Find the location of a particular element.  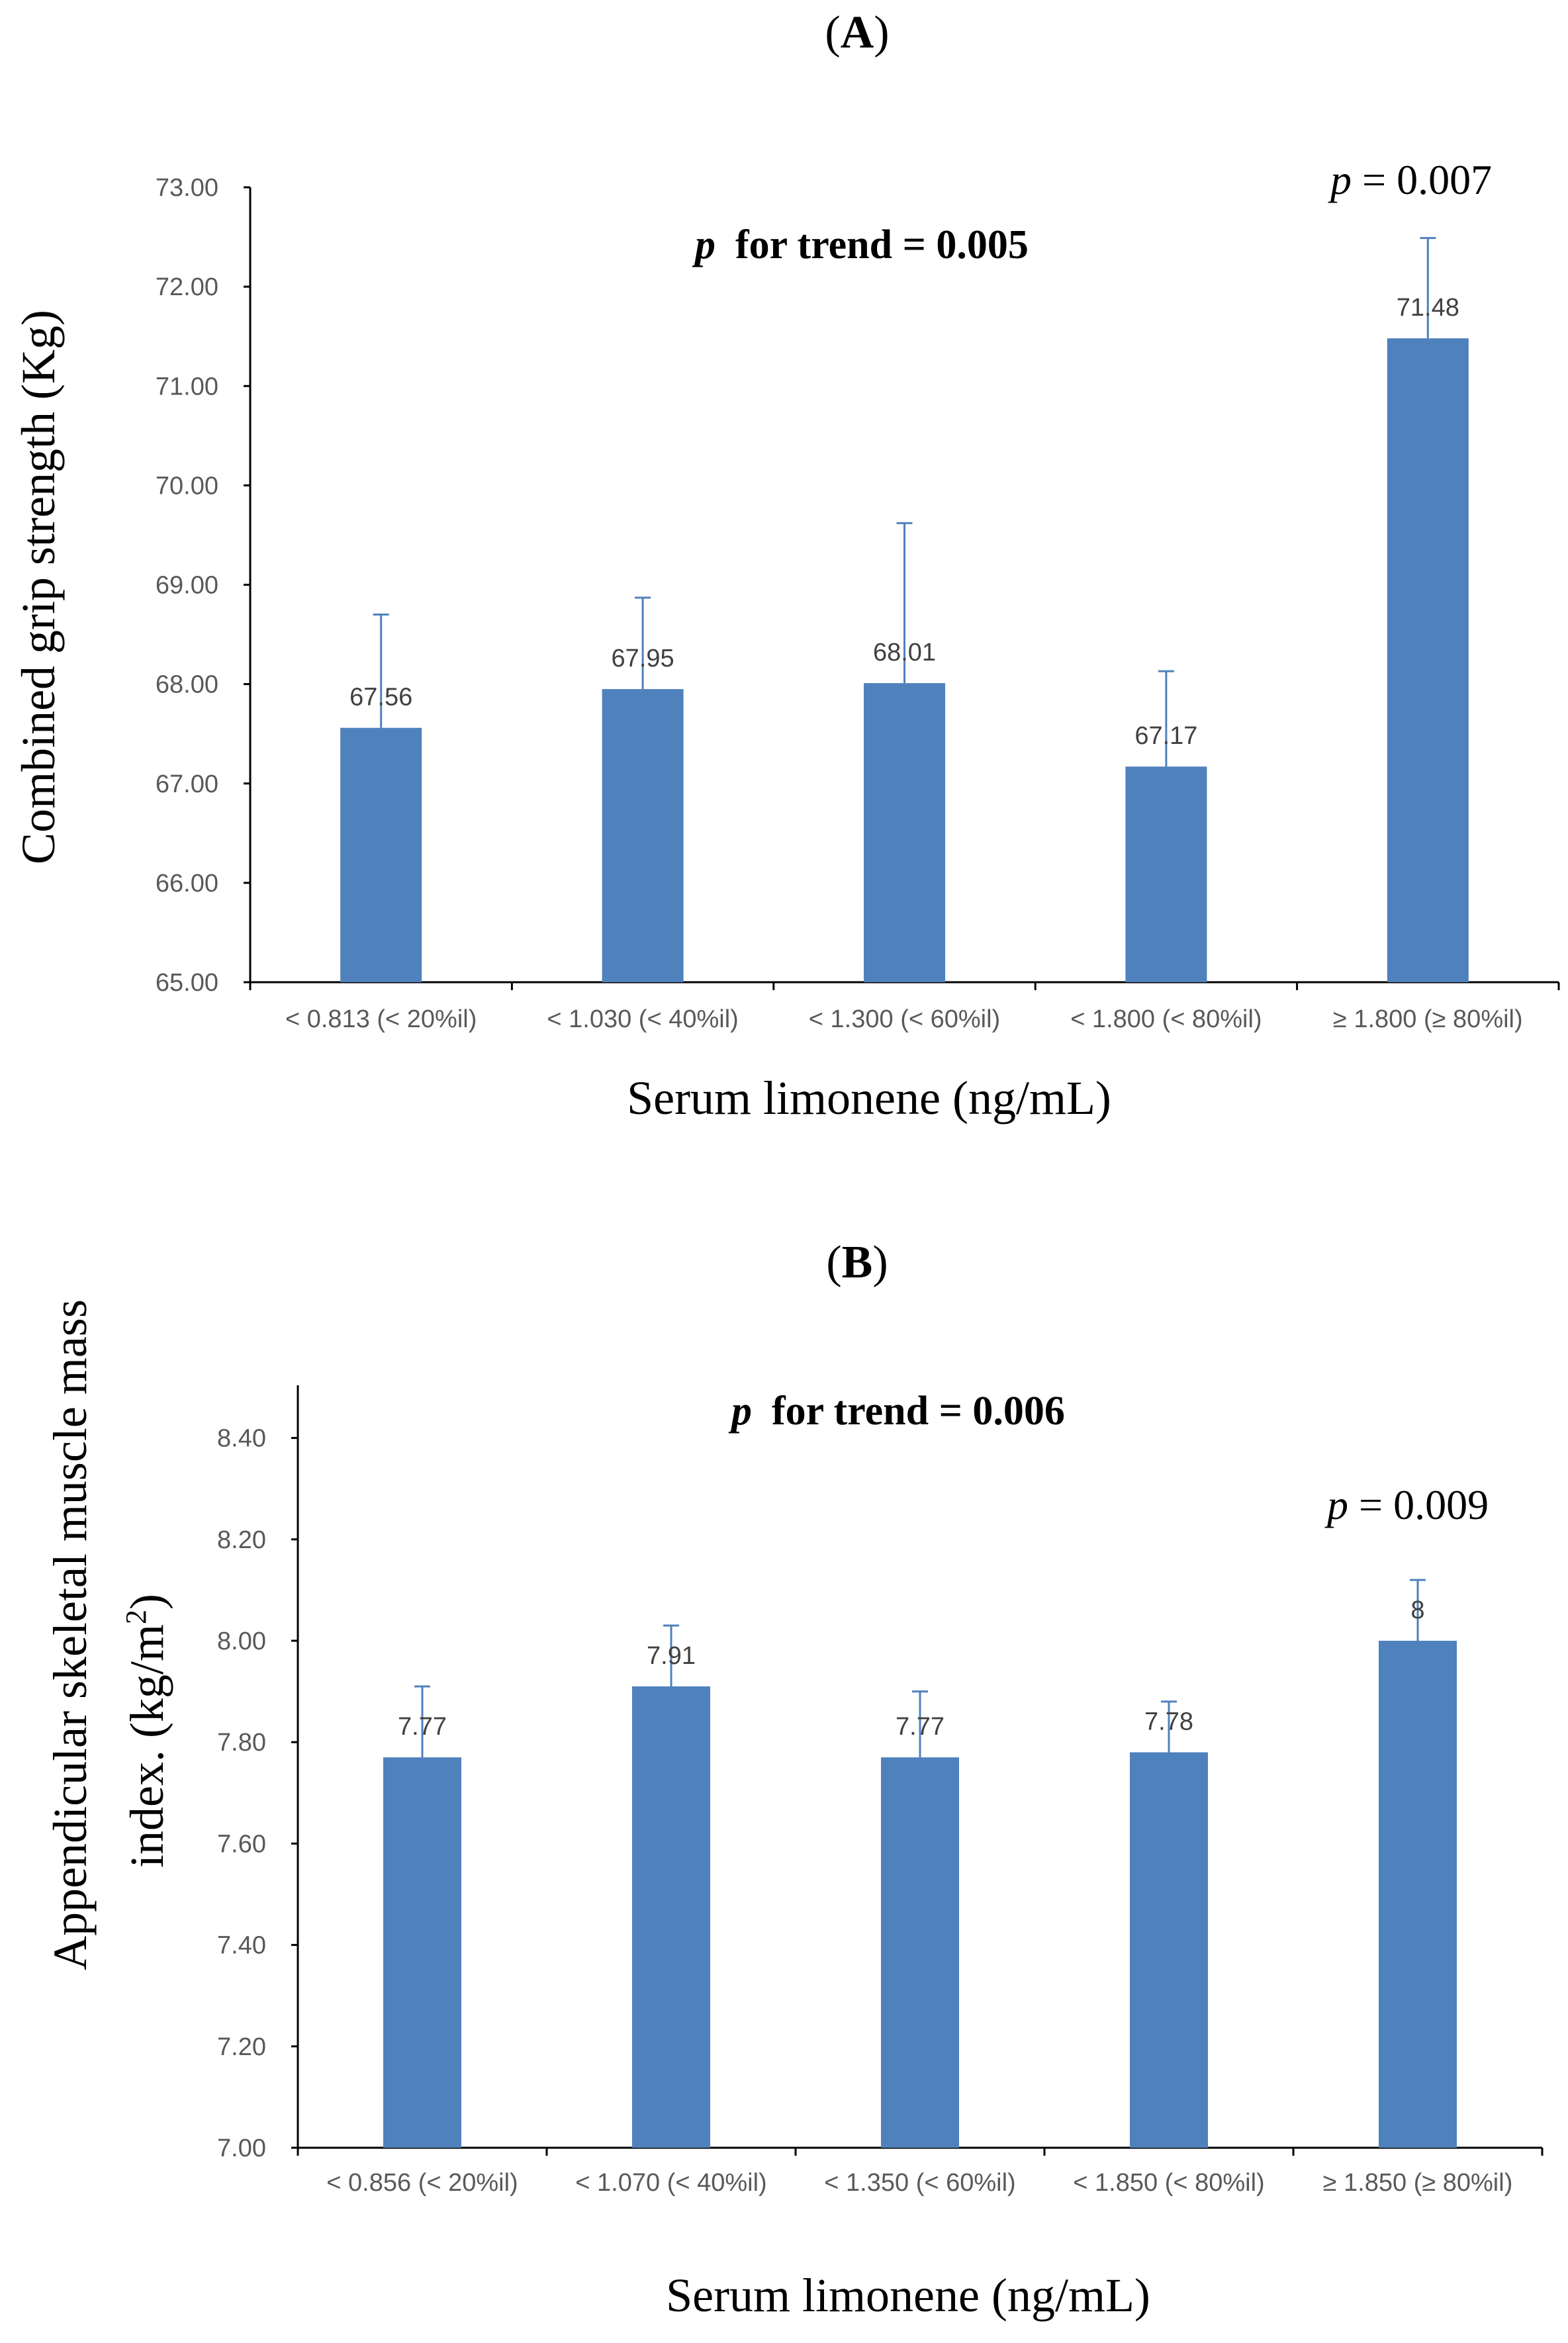

panel-a-data-label: 67.95 is located at coordinates (643, 658).